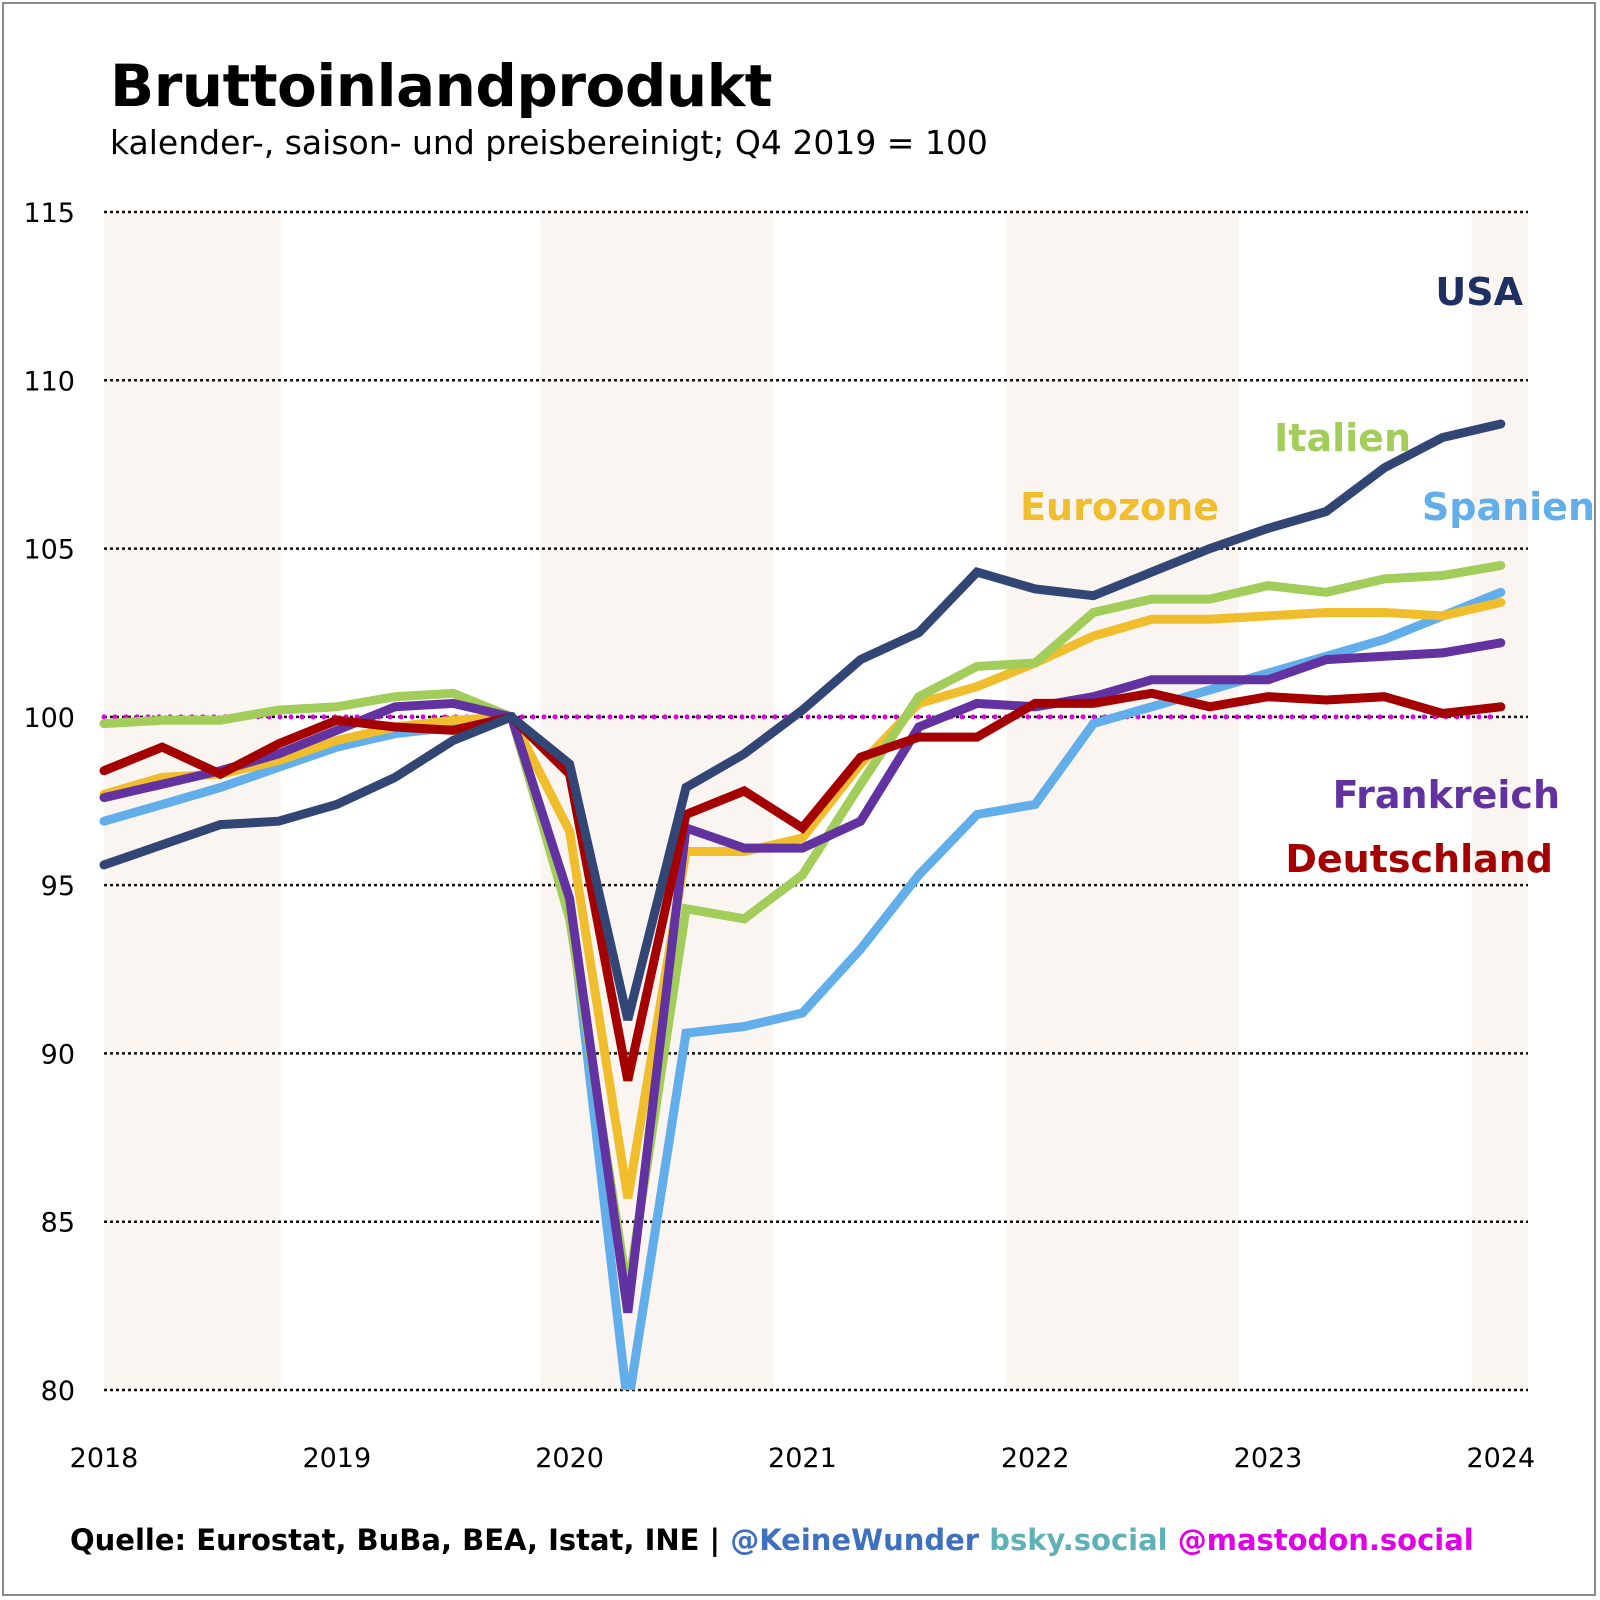 Image resolution: width=1600 pixels, height=1600 pixels. I want to click on y-tick-label: 100, so click(49, 718).